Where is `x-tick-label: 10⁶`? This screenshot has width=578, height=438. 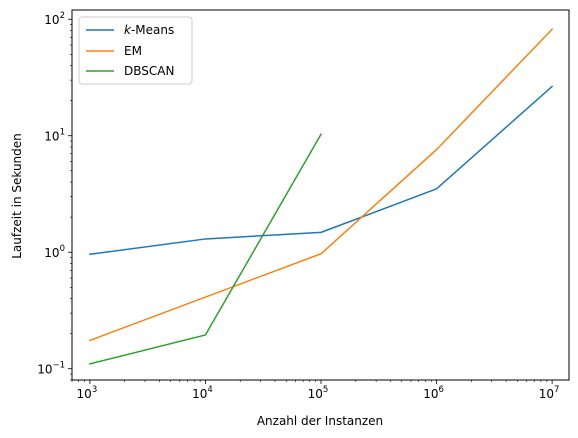 x-tick-label: 10⁶ is located at coordinates (433, 393).